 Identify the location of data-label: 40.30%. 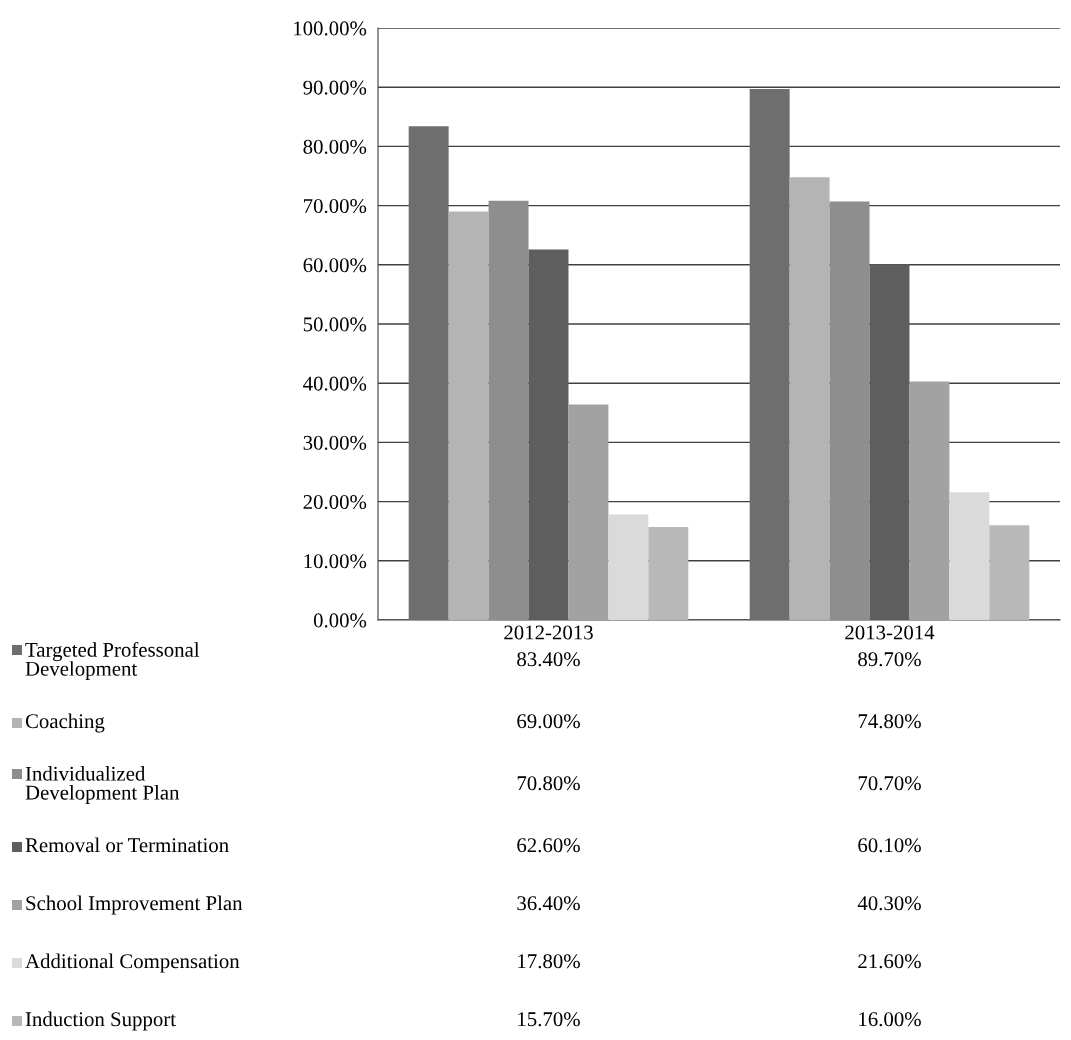
(889, 903).